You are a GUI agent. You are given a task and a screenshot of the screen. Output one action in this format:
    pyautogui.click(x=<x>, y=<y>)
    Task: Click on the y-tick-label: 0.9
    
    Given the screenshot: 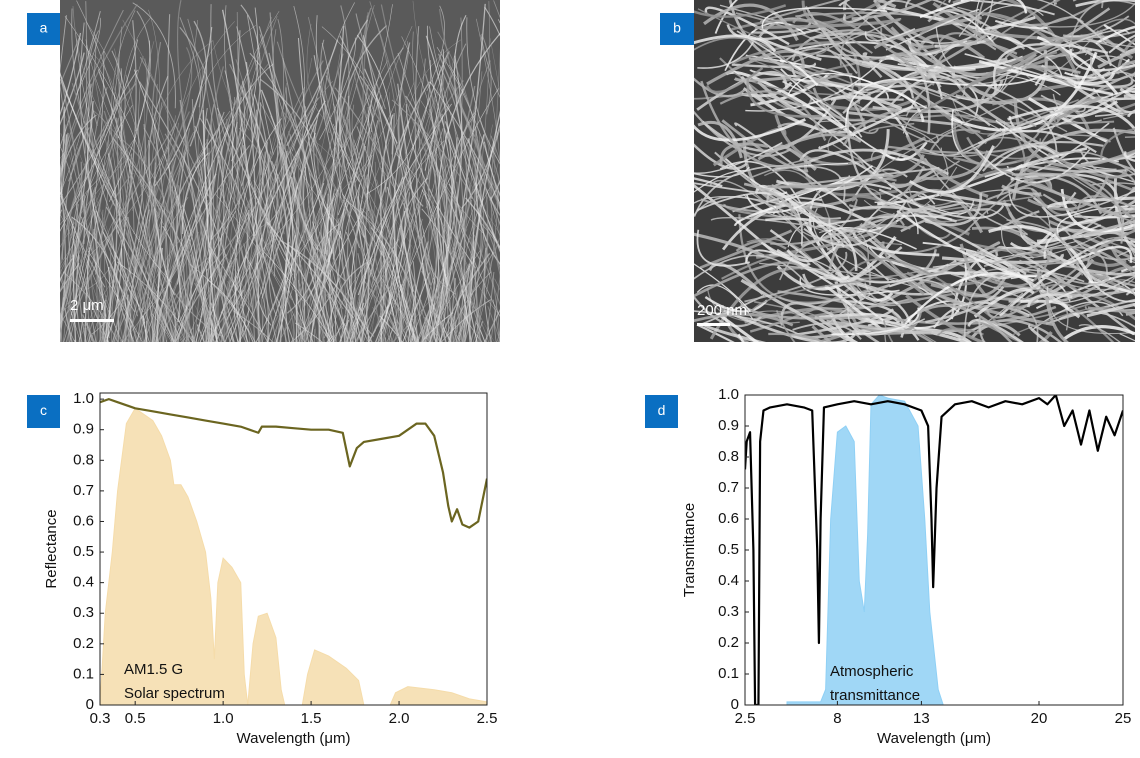 What is the action you would take?
    pyautogui.click(x=728, y=425)
    